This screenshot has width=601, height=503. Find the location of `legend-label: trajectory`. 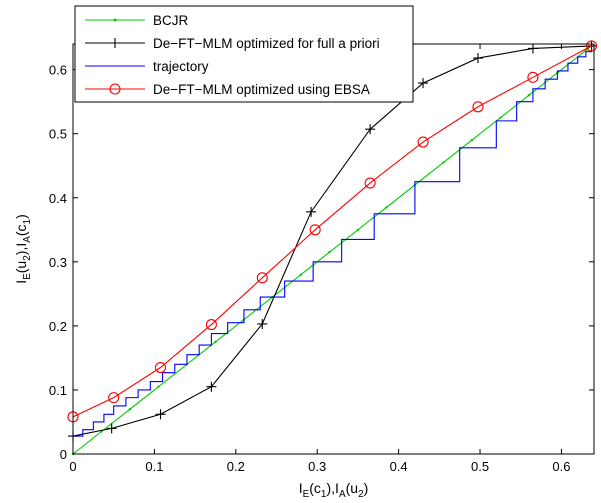

legend-label: trajectory is located at coordinates (181, 66).